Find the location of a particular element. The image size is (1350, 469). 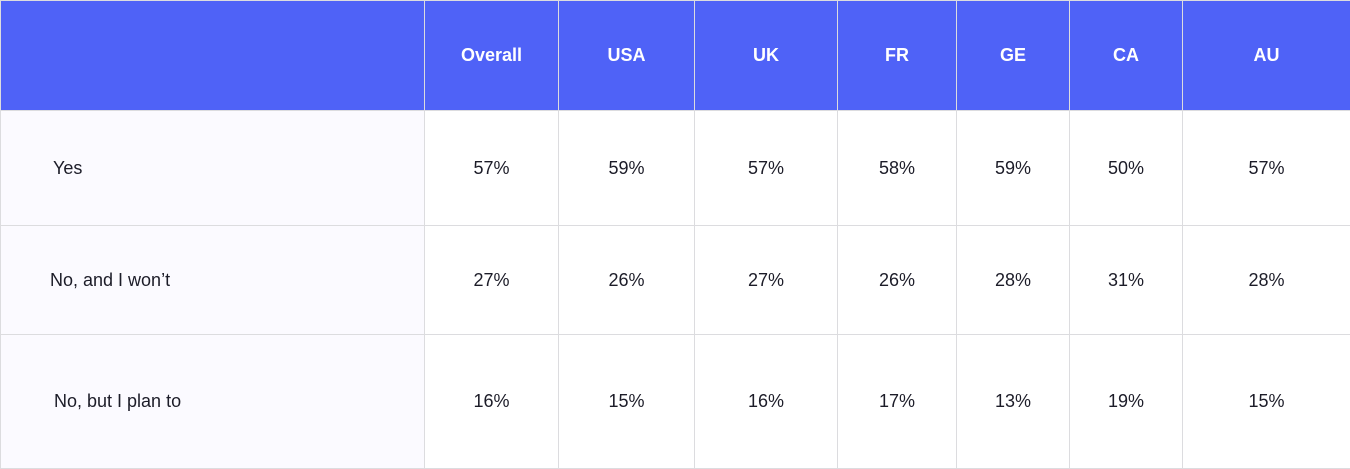

header-cell-ca: CA is located at coordinates (1126, 56).